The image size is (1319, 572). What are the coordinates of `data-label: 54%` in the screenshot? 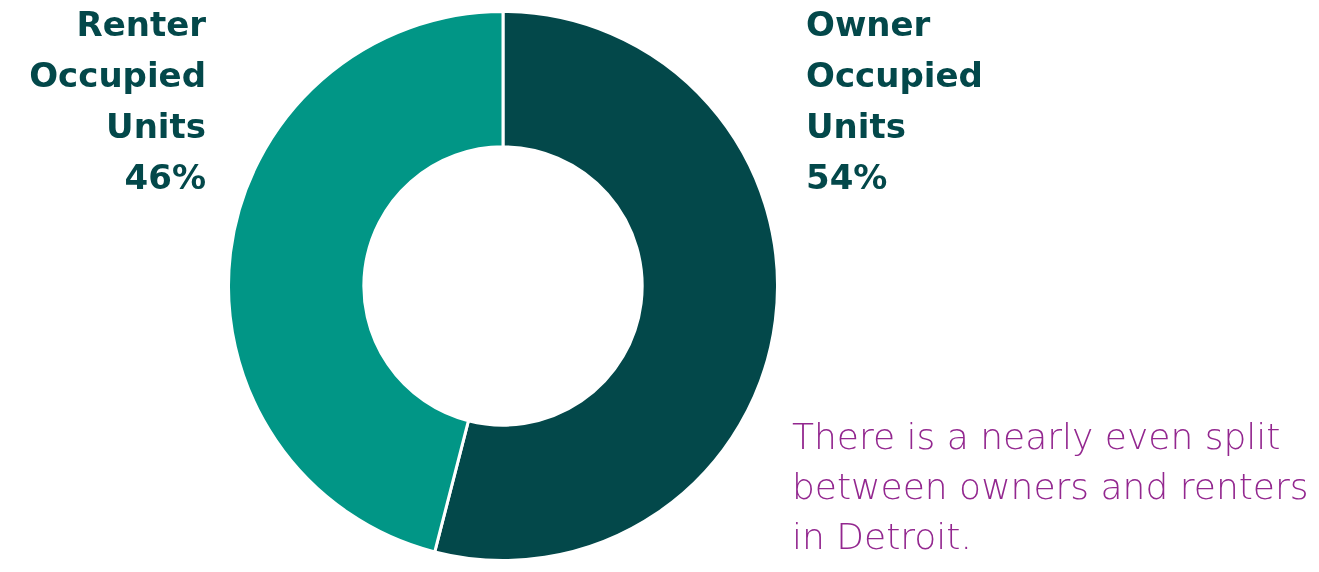 It's located at (847, 176).